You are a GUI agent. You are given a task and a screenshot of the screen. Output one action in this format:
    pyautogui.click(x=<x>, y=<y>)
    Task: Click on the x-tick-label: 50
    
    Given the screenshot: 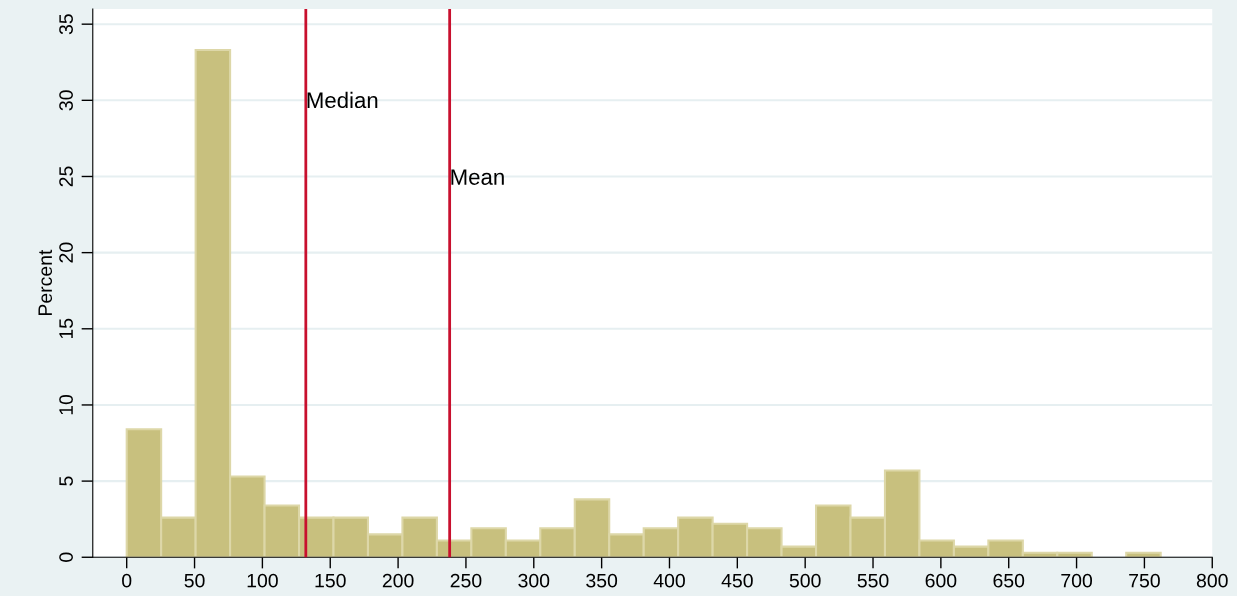 What is the action you would take?
    pyautogui.click(x=194, y=580)
    